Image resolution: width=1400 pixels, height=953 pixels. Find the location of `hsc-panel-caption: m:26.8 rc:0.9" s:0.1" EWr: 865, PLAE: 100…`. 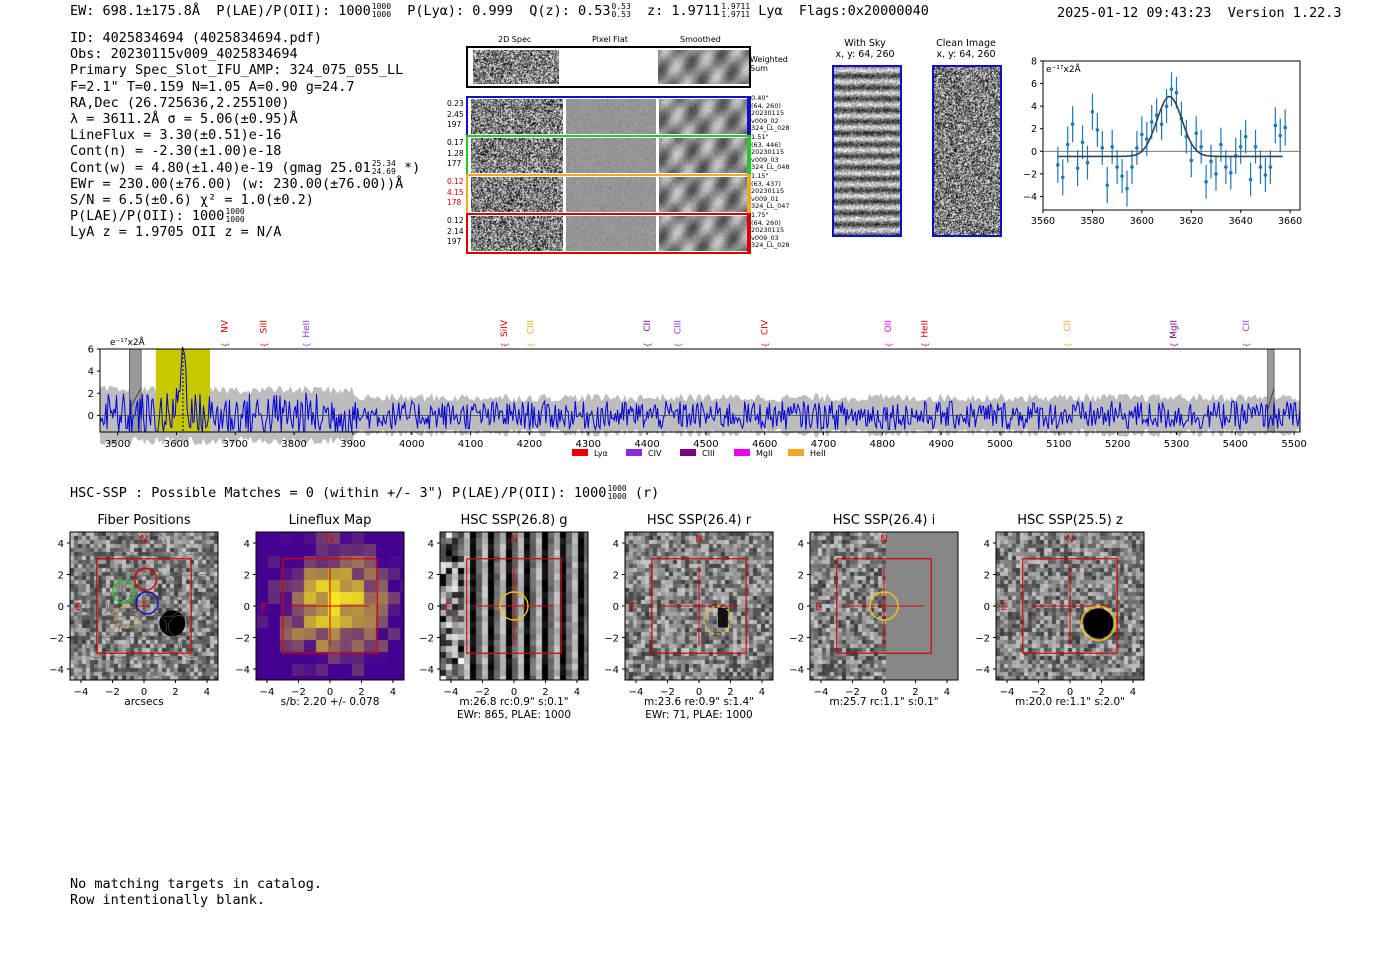

hsc-panel-caption: m:26.8 rc:0.9" s:0.1" EWr: 865, PLAE: 100… is located at coordinates (514, 708).